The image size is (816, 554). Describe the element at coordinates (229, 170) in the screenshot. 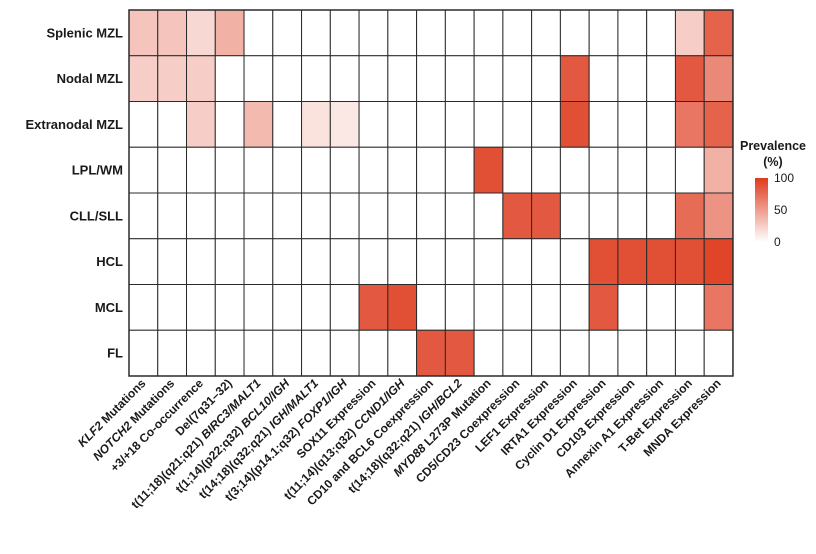

I see `heatmap-cell-r3-c3` at that location.